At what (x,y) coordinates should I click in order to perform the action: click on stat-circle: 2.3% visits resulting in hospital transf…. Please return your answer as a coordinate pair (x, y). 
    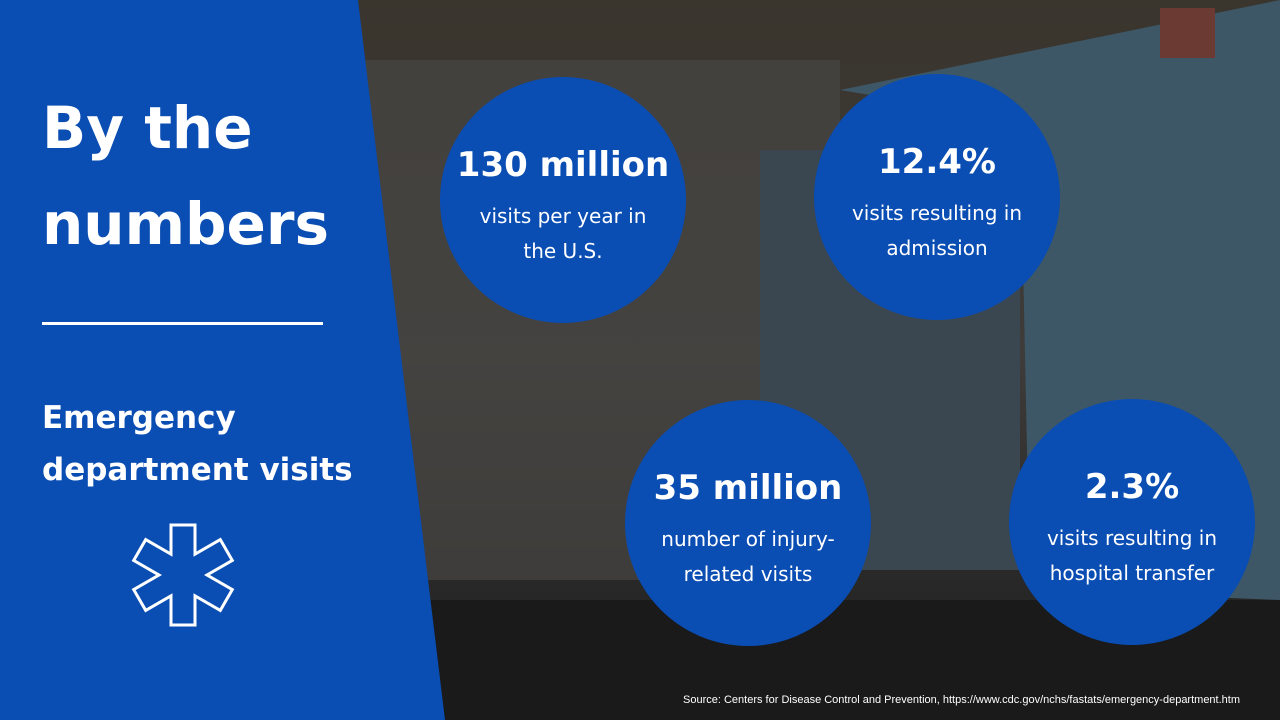
    Looking at the image, I should click on (1132, 522).